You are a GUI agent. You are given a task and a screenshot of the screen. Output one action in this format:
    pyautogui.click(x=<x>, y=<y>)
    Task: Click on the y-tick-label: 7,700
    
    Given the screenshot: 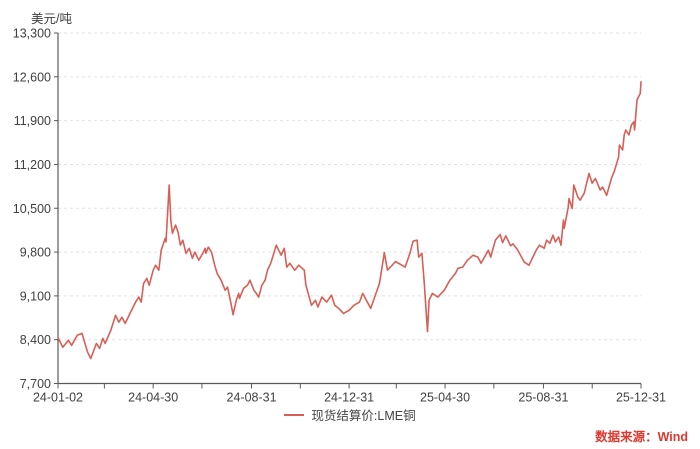 What is the action you would take?
    pyautogui.click(x=35, y=384)
    